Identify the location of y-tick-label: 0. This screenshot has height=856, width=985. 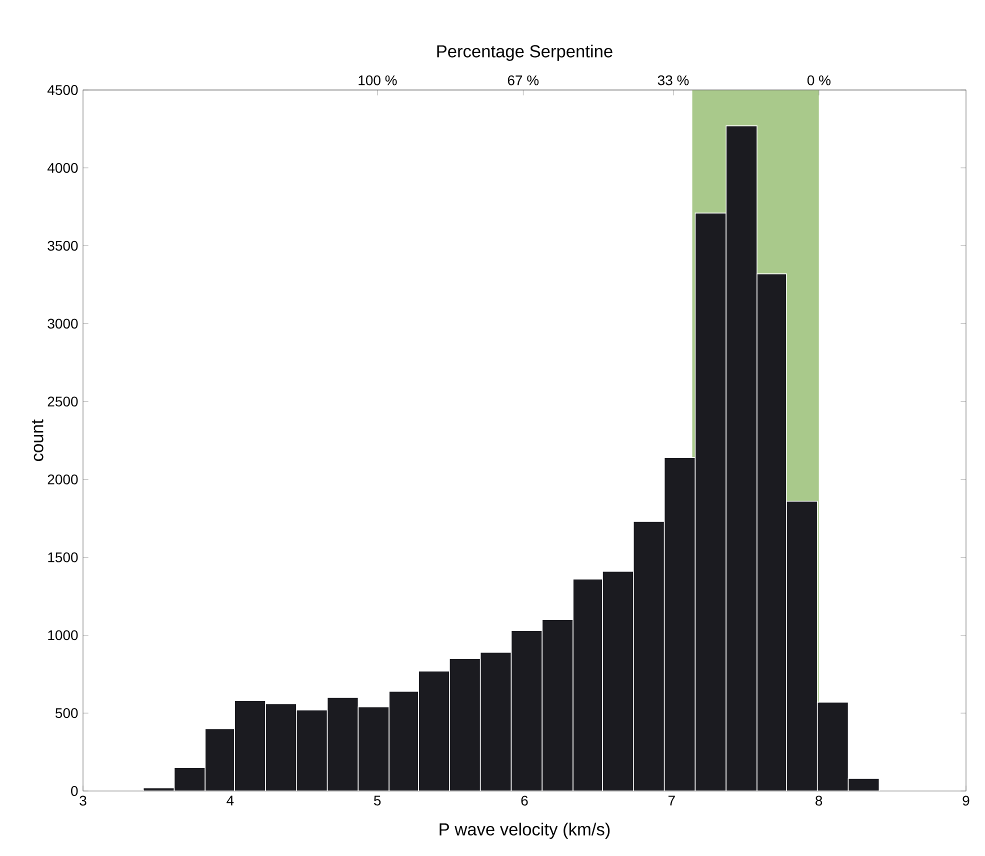
(74, 791).